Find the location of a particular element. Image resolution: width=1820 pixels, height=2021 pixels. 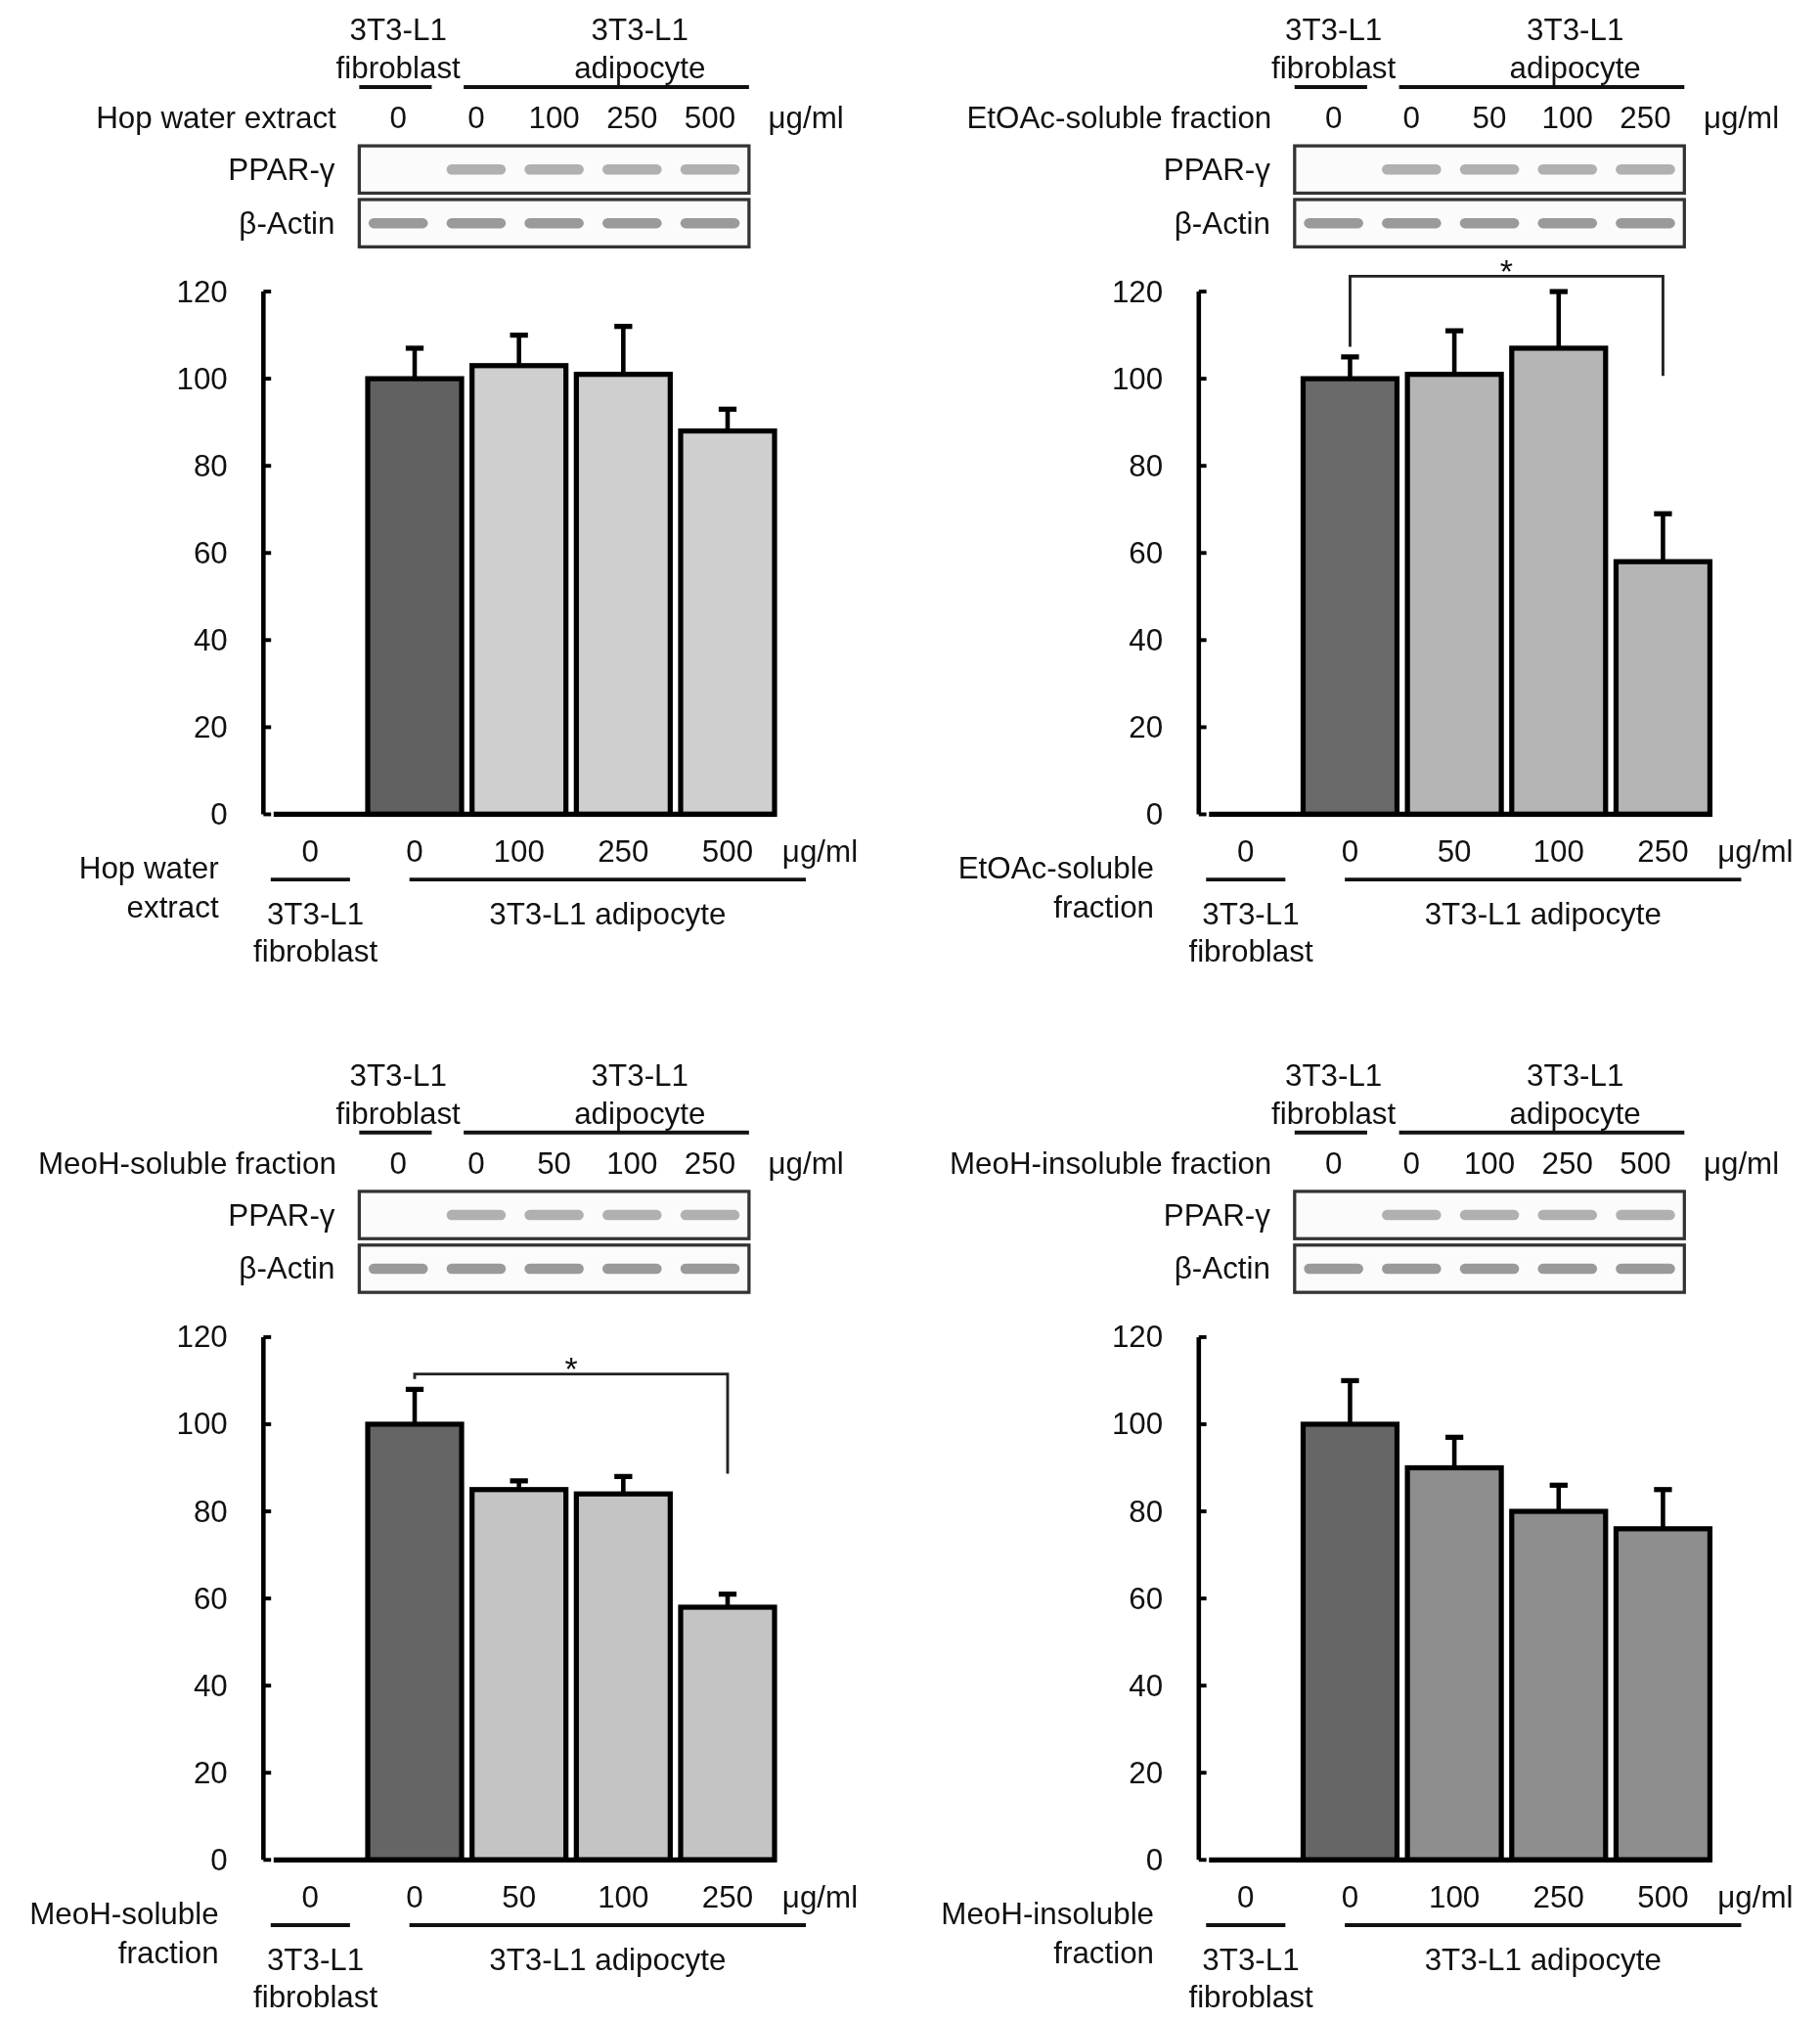

text: EtOAc-soluble fraction is located at coordinates (1119, 118).